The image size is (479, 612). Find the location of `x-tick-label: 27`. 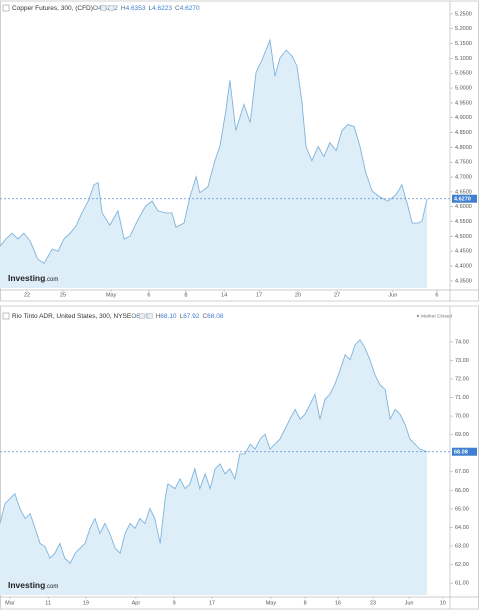

x-tick-label: 27 is located at coordinates (337, 295).